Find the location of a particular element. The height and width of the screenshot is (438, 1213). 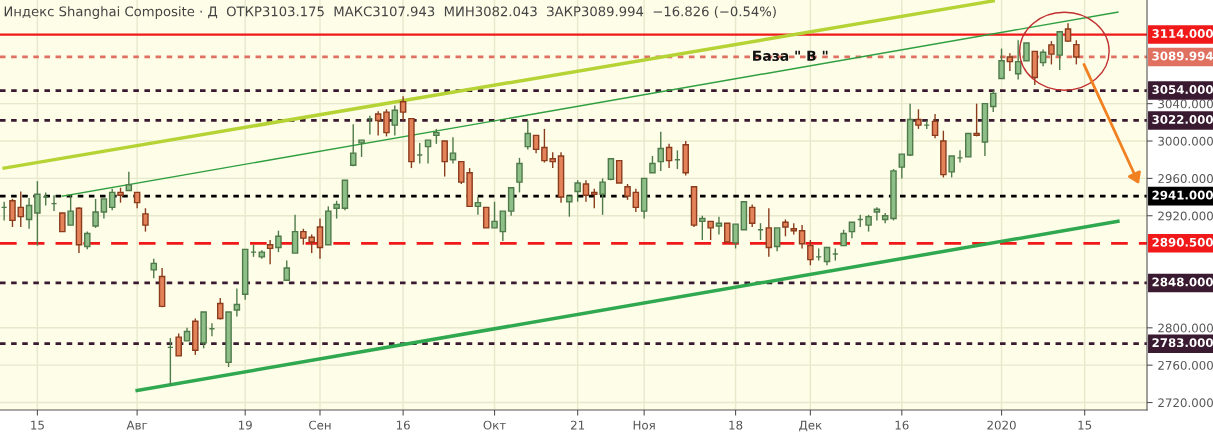

y-tick-label: 2960.000 is located at coordinates (1185, 179).